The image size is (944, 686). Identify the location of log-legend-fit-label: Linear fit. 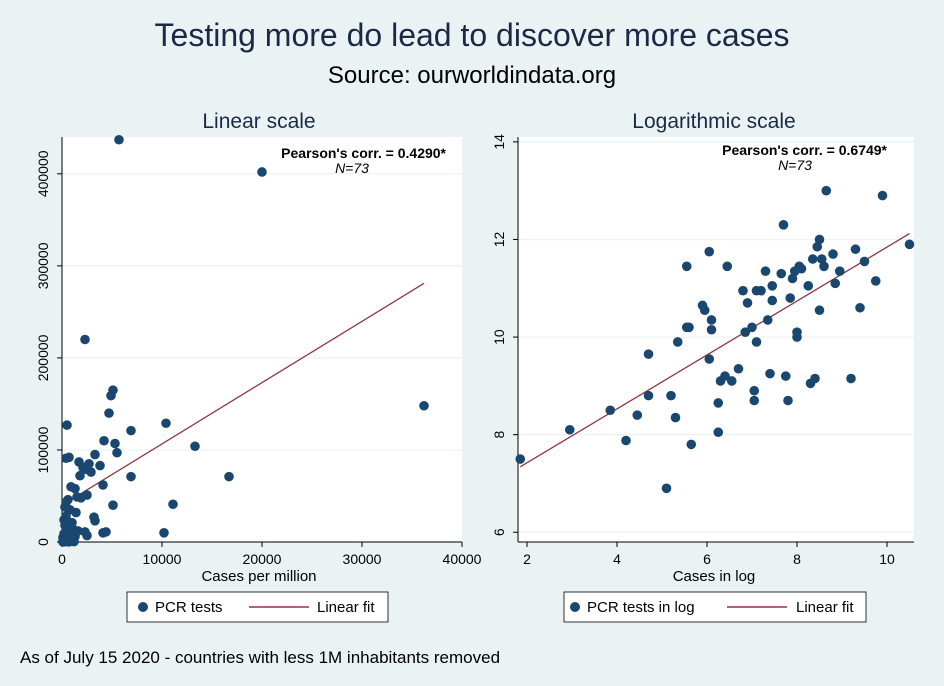
(825, 607).